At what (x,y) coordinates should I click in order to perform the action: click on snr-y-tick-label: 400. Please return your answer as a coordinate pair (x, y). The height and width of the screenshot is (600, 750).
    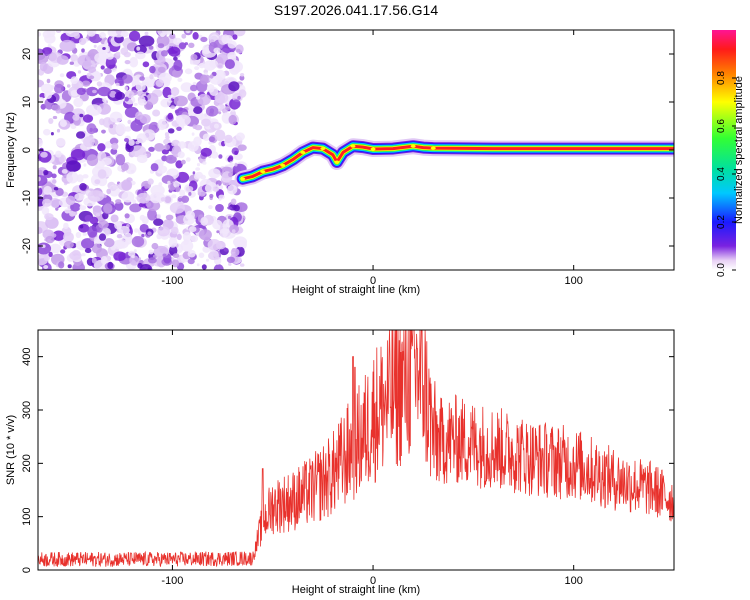
    Looking at the image, I should click on (27, 356).